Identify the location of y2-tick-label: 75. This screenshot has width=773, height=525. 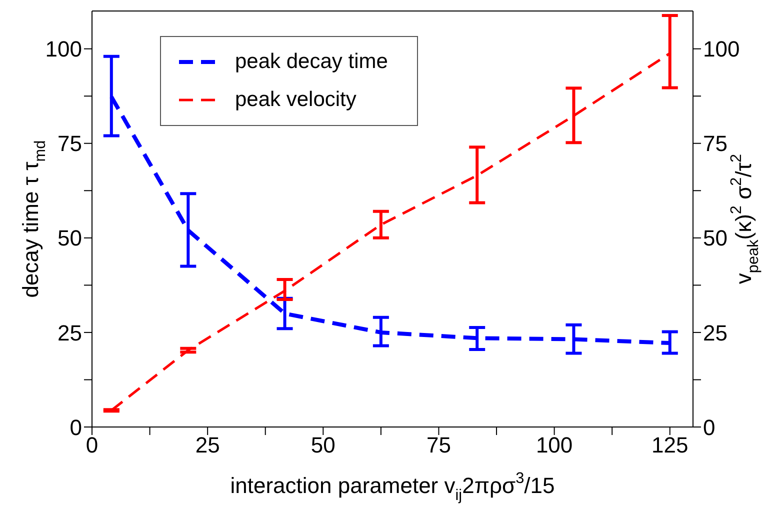
(715, 143).